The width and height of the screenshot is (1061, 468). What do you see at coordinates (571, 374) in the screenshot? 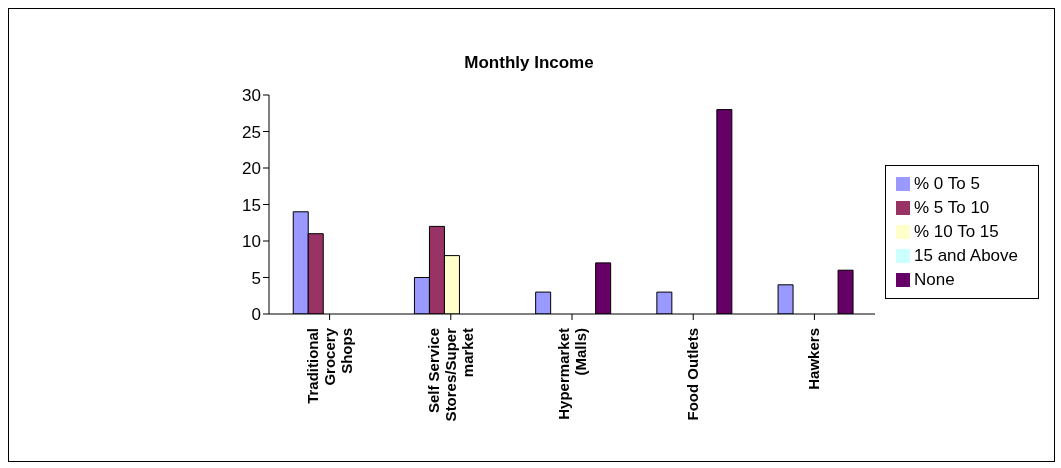
I see `x-tick-label: Hypermarket (Malls)` at bounding box center [571, 374].